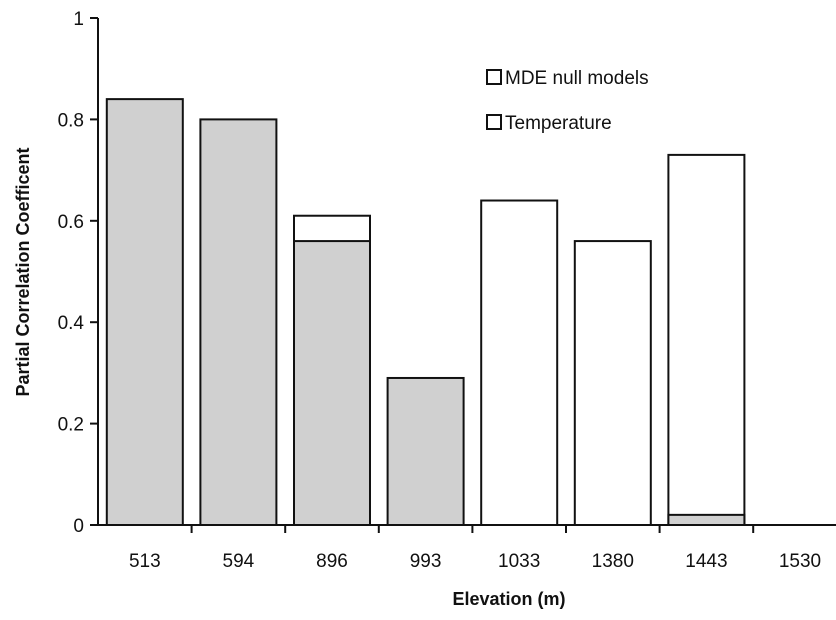 The image size is (836, 620). What do you see at coordinates (78, 19) in the screenshot?
I see `y-tick-label: 1` at bounding box center [78, 19].